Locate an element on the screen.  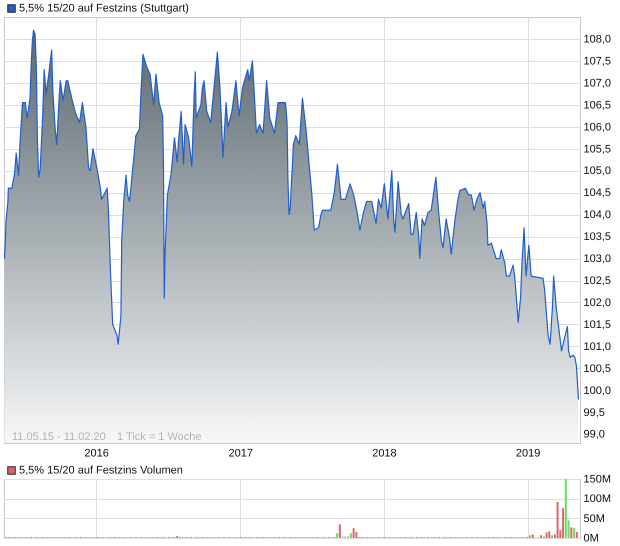
y-tick-label: 50M is located at coordinates (594, 518).